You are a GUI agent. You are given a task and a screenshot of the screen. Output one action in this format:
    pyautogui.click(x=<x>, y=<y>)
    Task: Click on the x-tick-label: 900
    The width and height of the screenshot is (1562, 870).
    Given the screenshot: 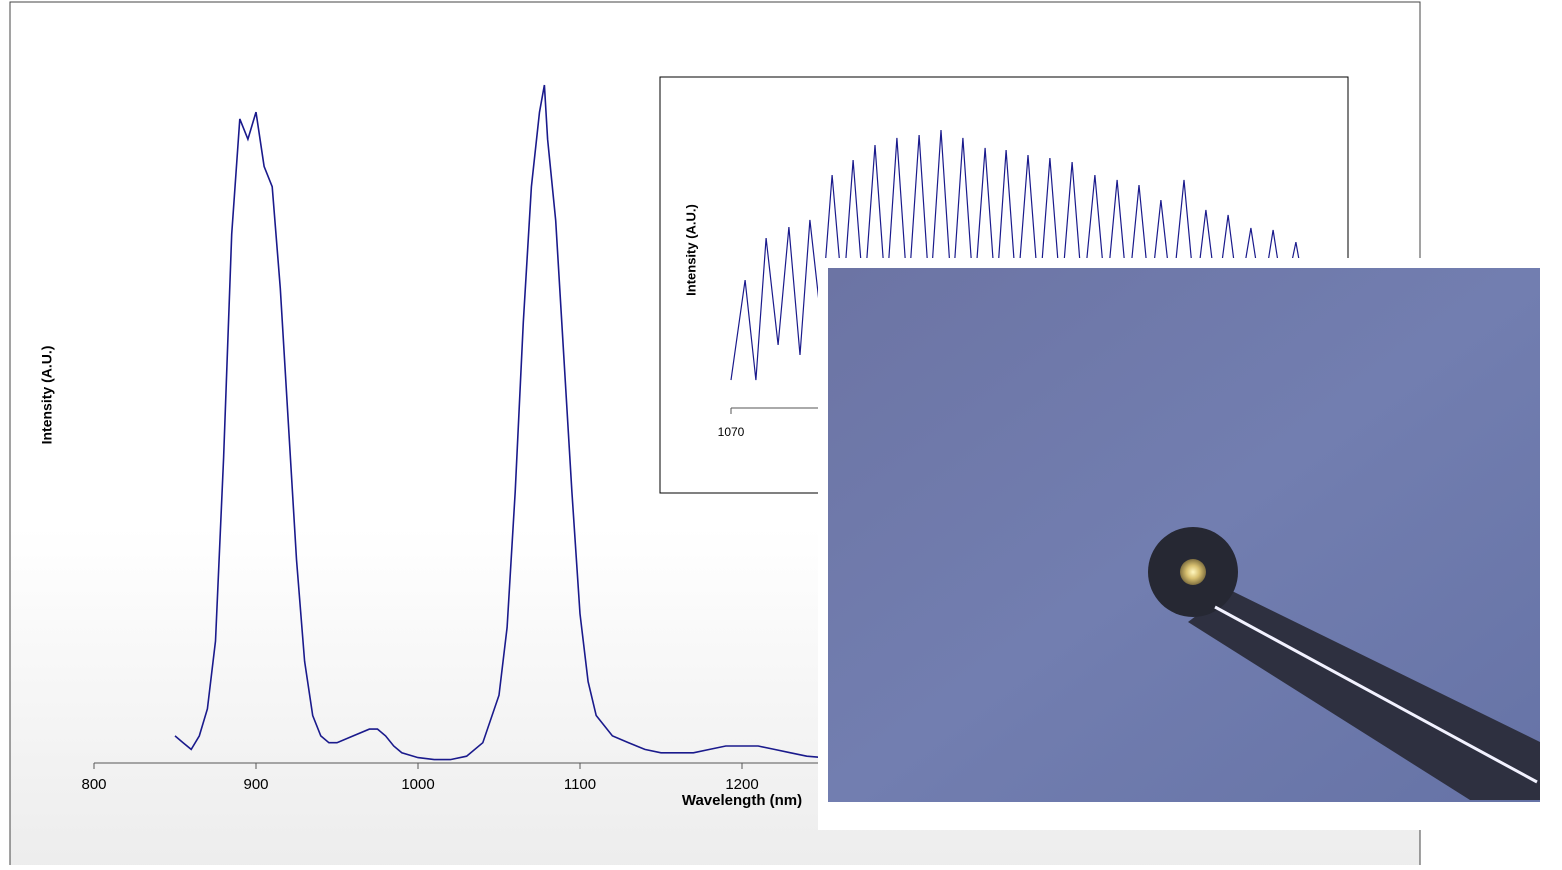 What is the action you would take?
    pyautogui.click(x=255, y=784)
    